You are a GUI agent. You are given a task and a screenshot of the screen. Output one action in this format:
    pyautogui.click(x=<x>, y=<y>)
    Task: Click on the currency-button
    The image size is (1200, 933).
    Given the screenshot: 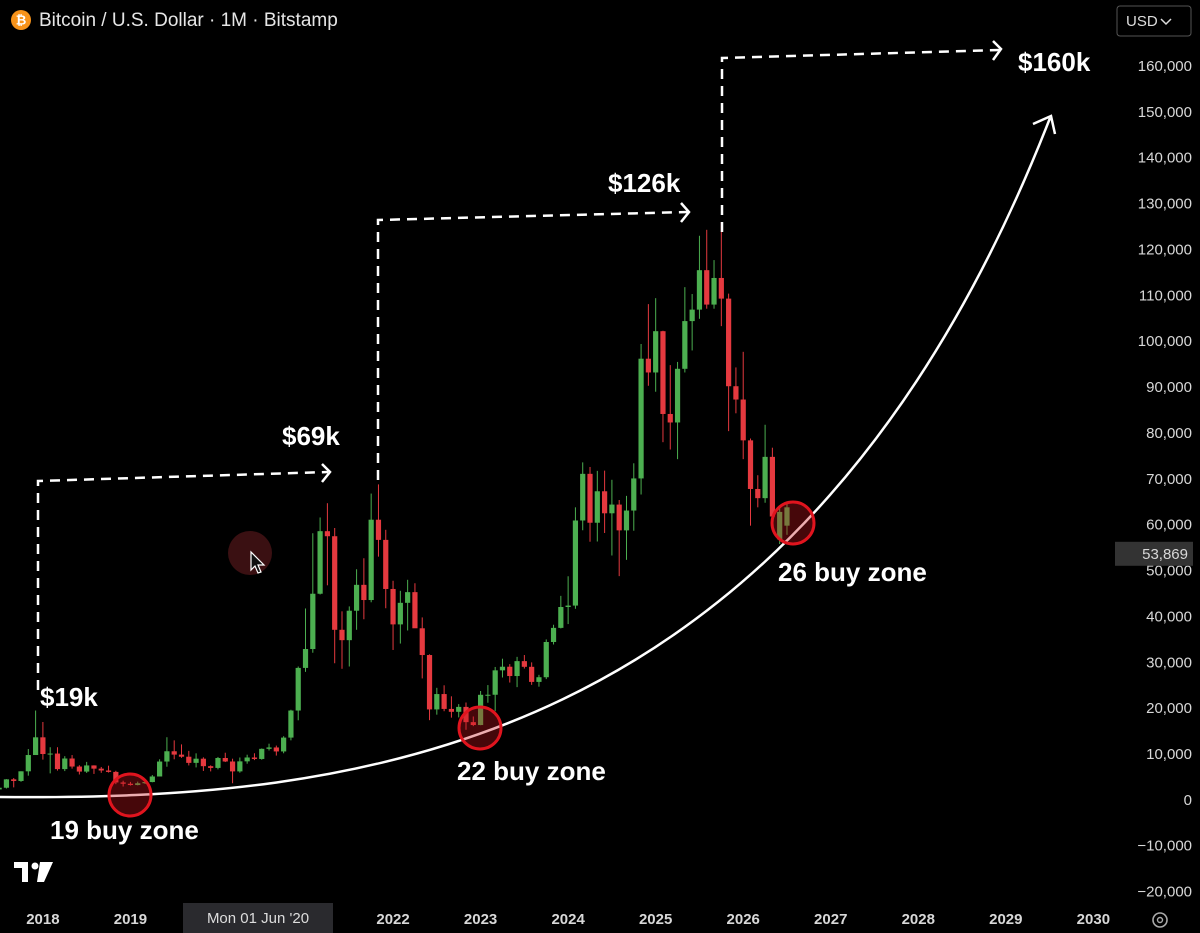 What is the action you would take?
    pyautogui.click(x=1154, y=21)
    